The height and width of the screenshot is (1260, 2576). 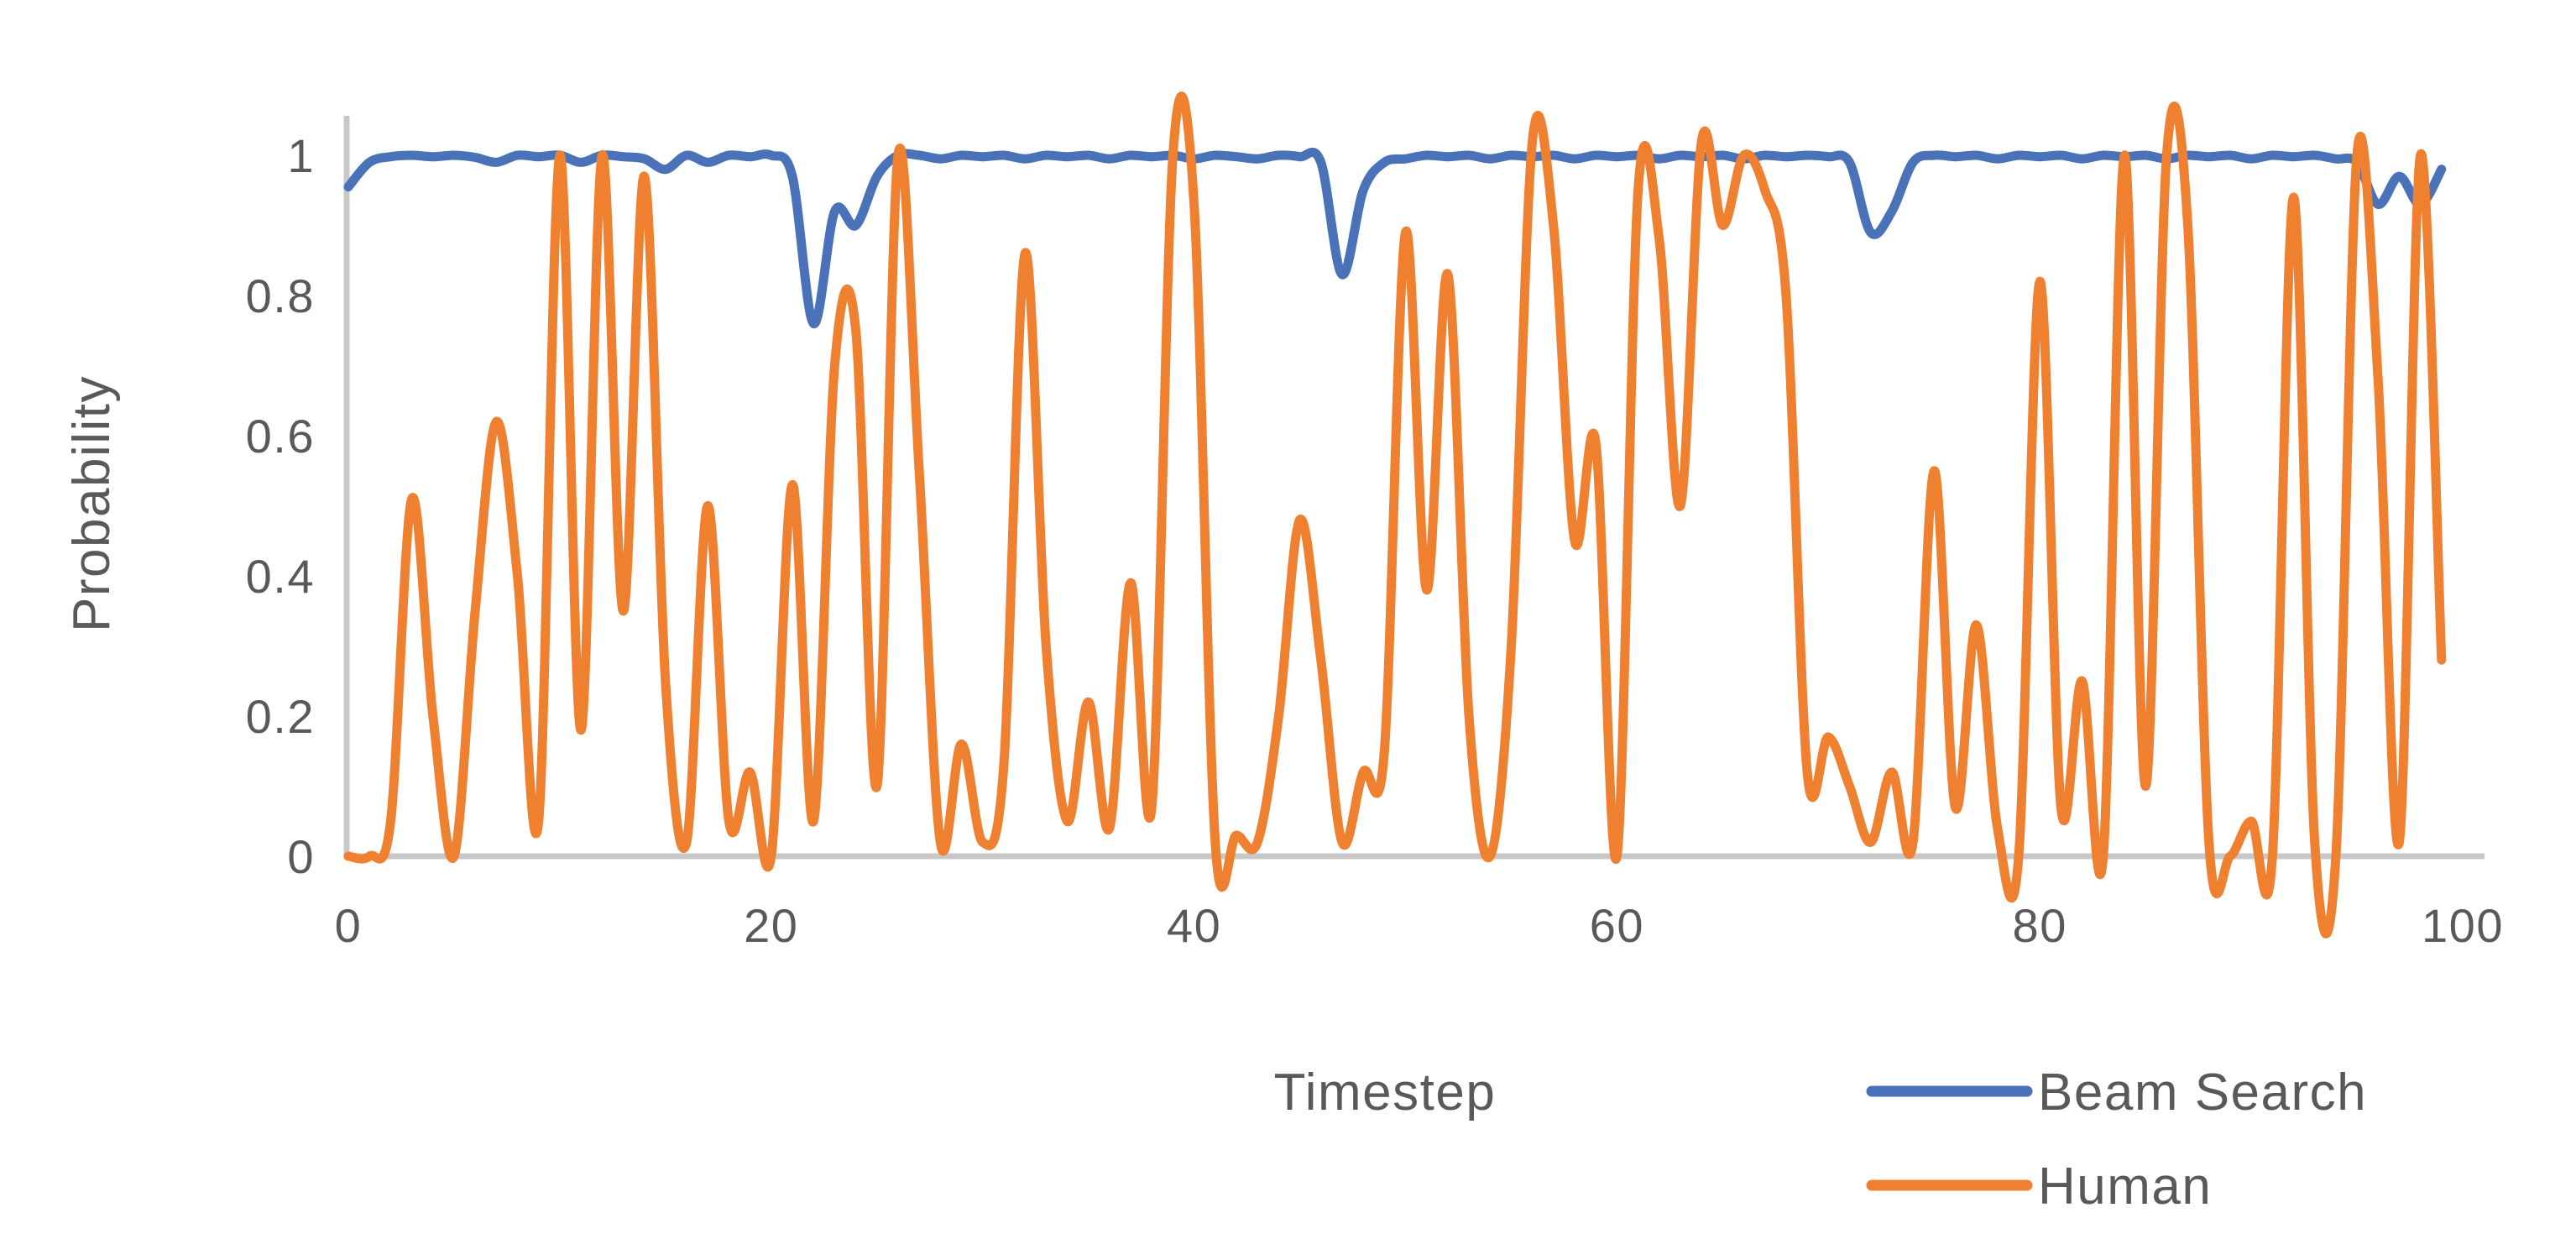 I want to click on x-tick-label: 40, so click(x=1194, y=925).